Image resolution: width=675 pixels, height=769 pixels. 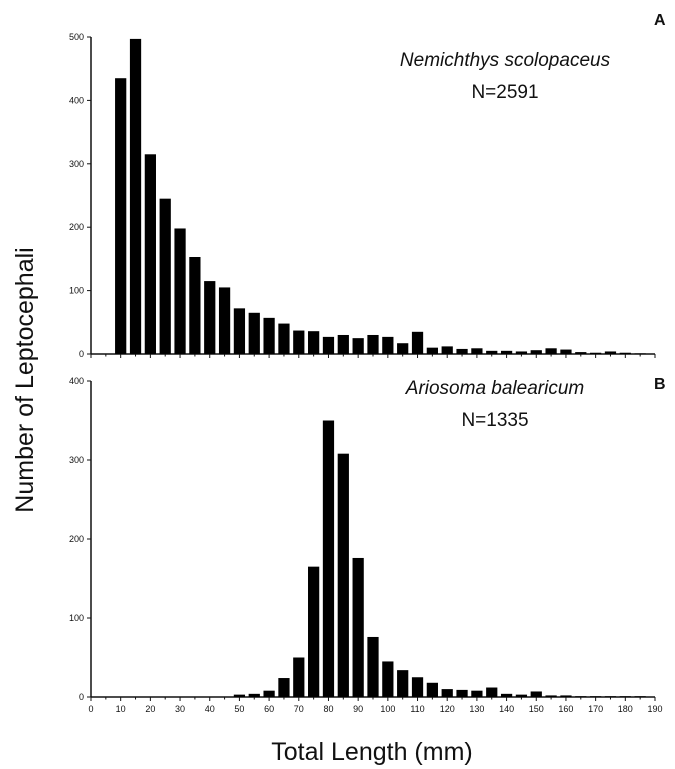 What do you see at coordinates (121, 709) in the screenshot?
I see `x-tick-label: 10` at bounding box center [121, 709].